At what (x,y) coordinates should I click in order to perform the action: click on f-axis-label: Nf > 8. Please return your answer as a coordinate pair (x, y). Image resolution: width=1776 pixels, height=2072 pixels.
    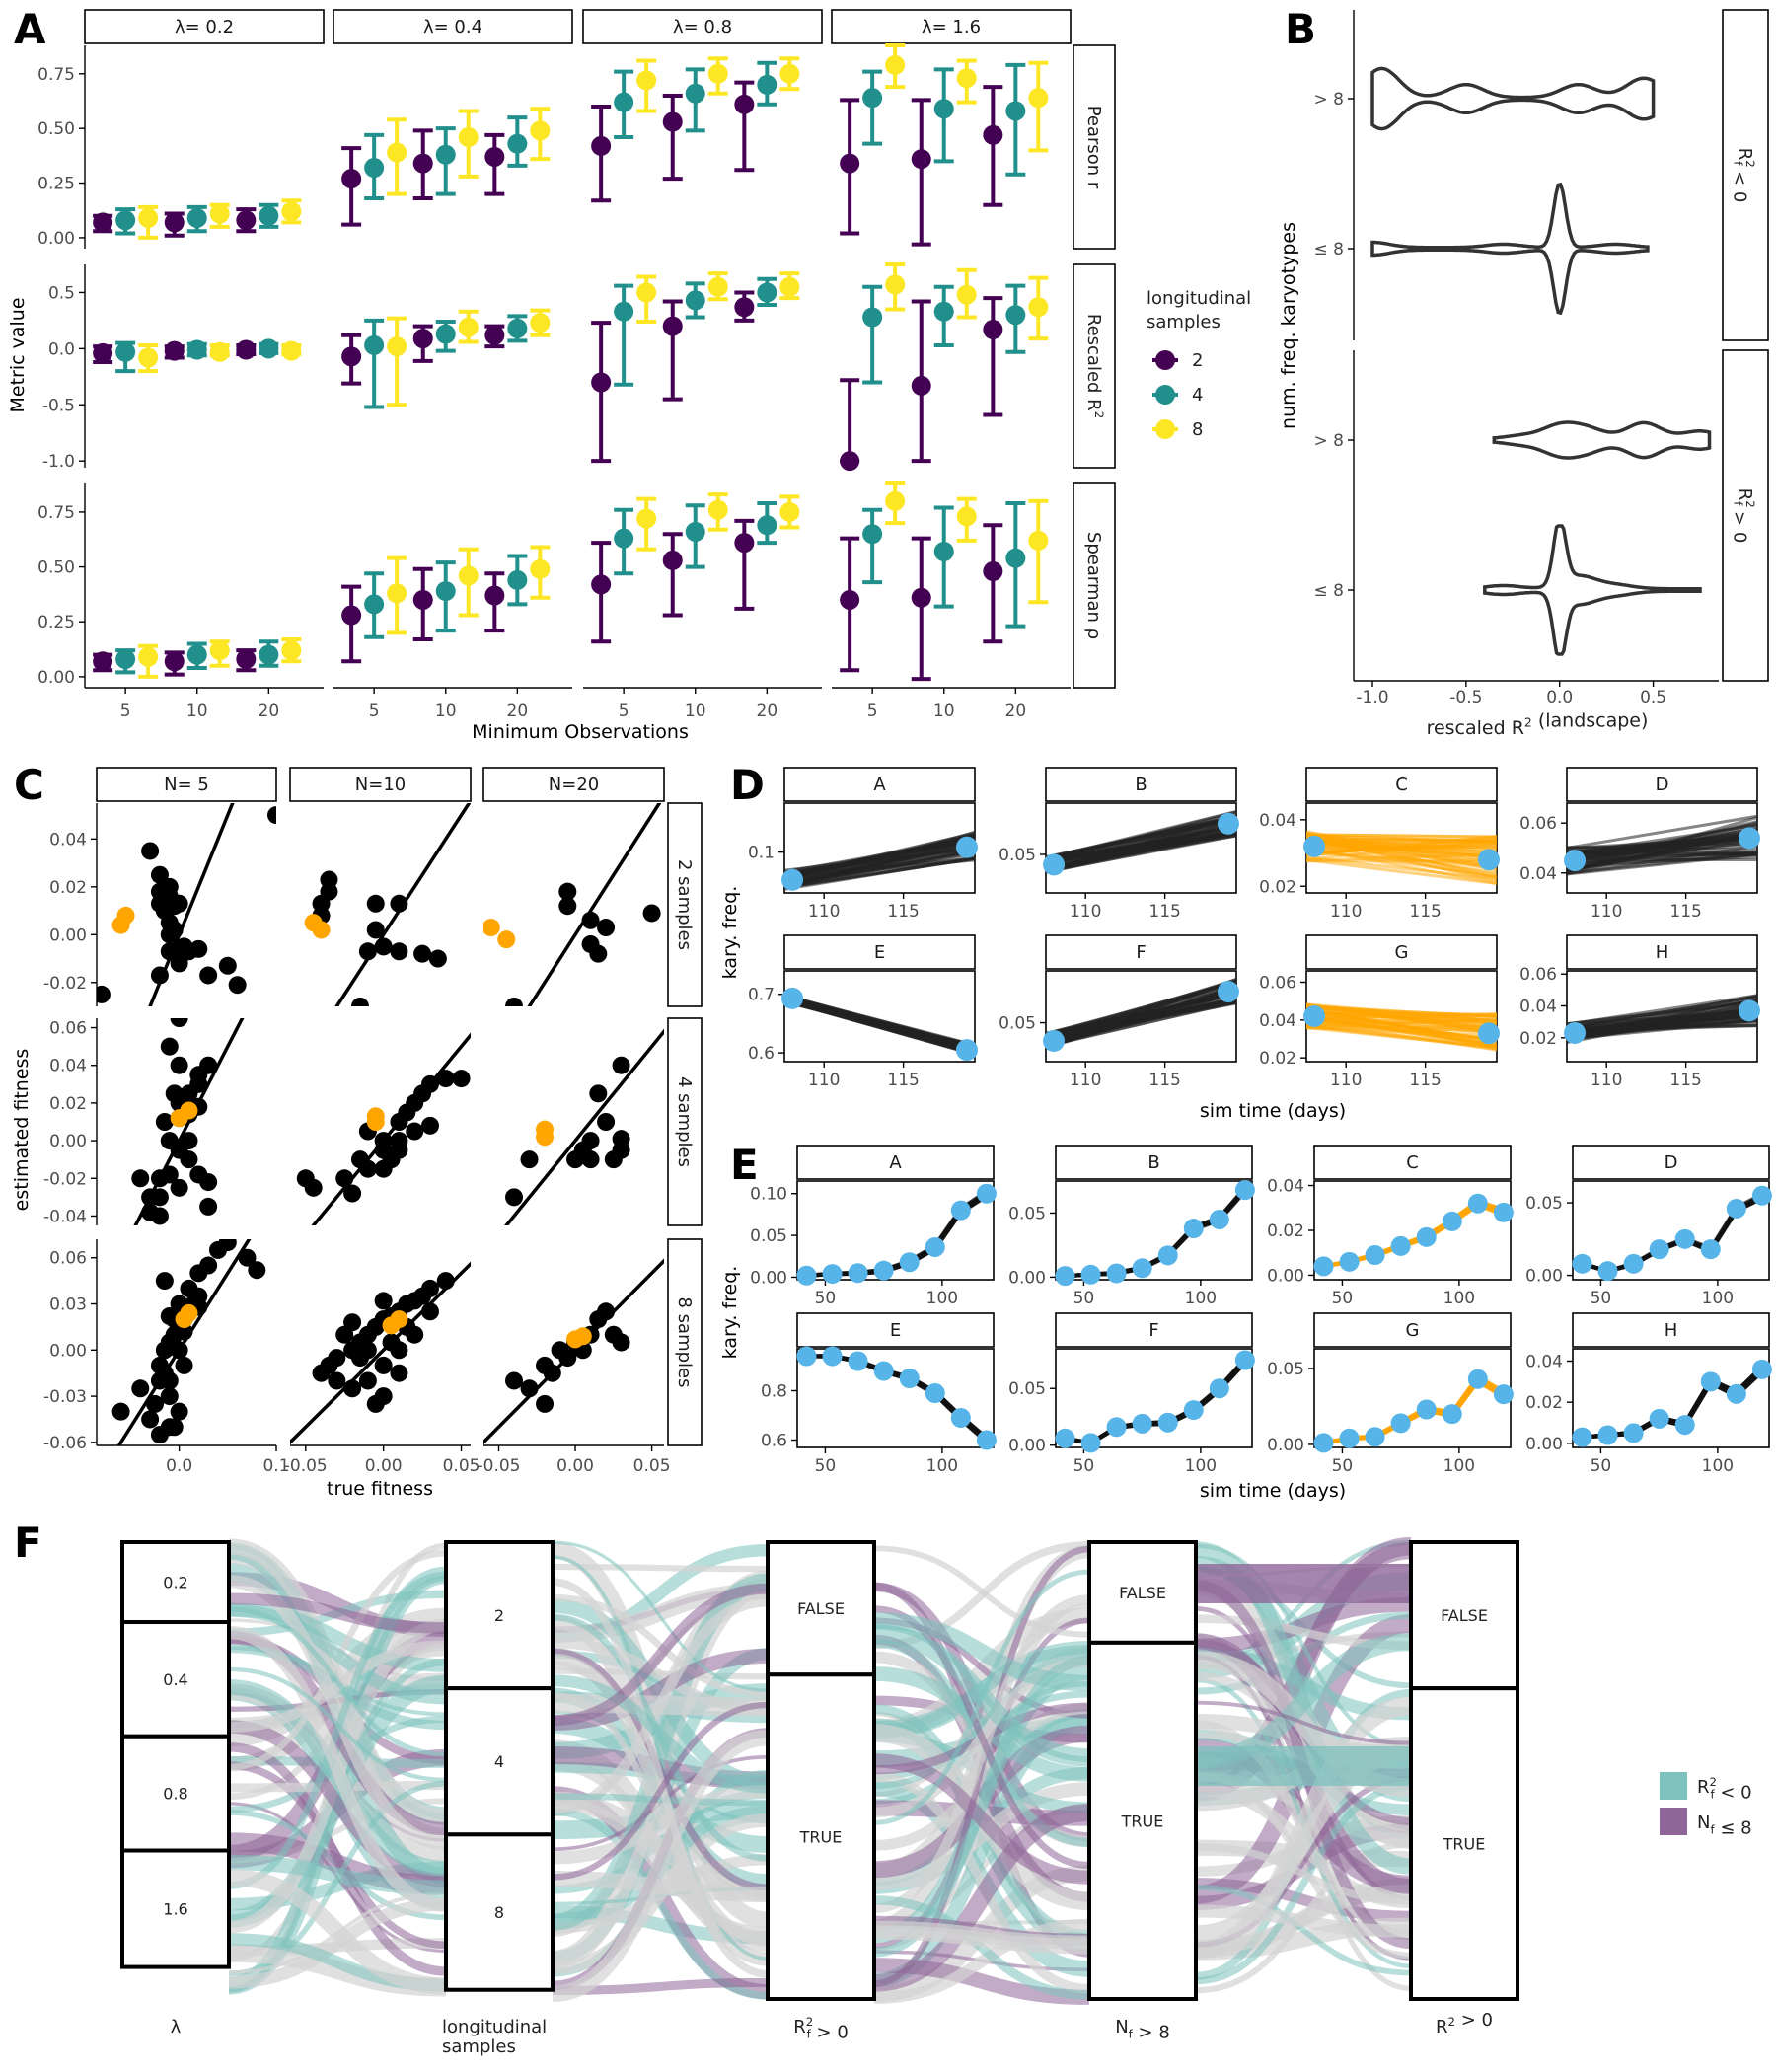
    Looking at the image, I should click on (1143, 2030).